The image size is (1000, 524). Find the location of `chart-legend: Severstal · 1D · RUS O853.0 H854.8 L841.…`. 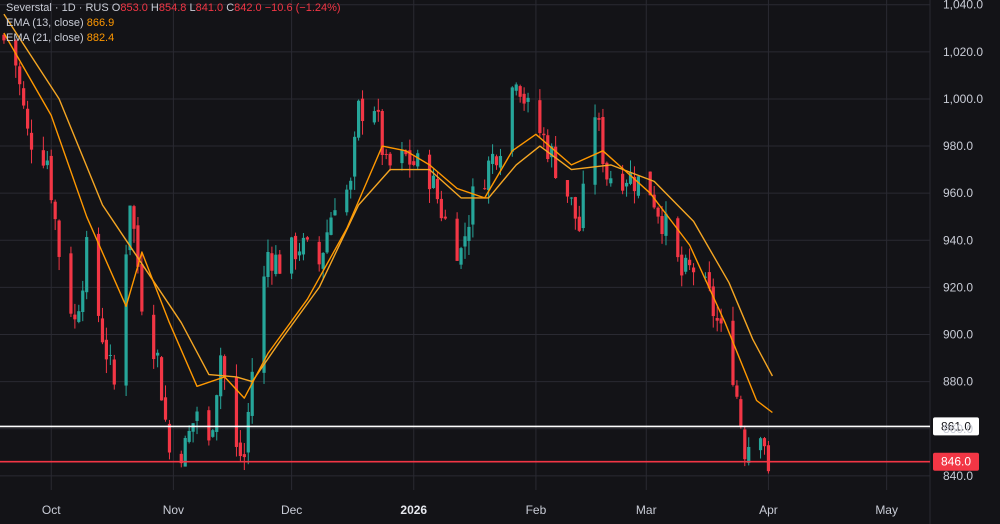

chart-legend: Severstal · 1D · RUS O853.0 H854.8 L841.… is located at coordinates (173, 23).